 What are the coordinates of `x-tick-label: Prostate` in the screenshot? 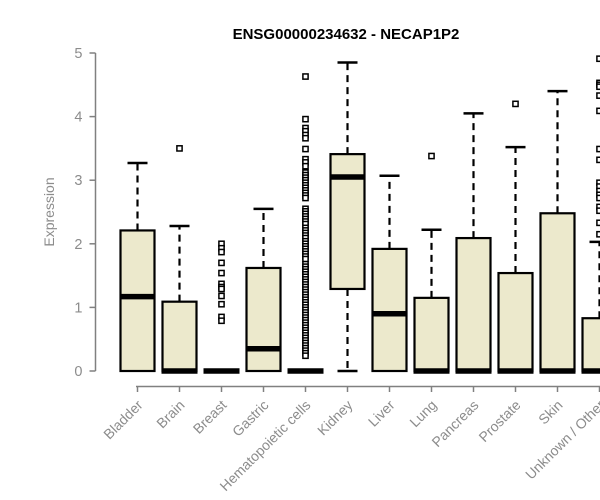 It's located at (499, 421).